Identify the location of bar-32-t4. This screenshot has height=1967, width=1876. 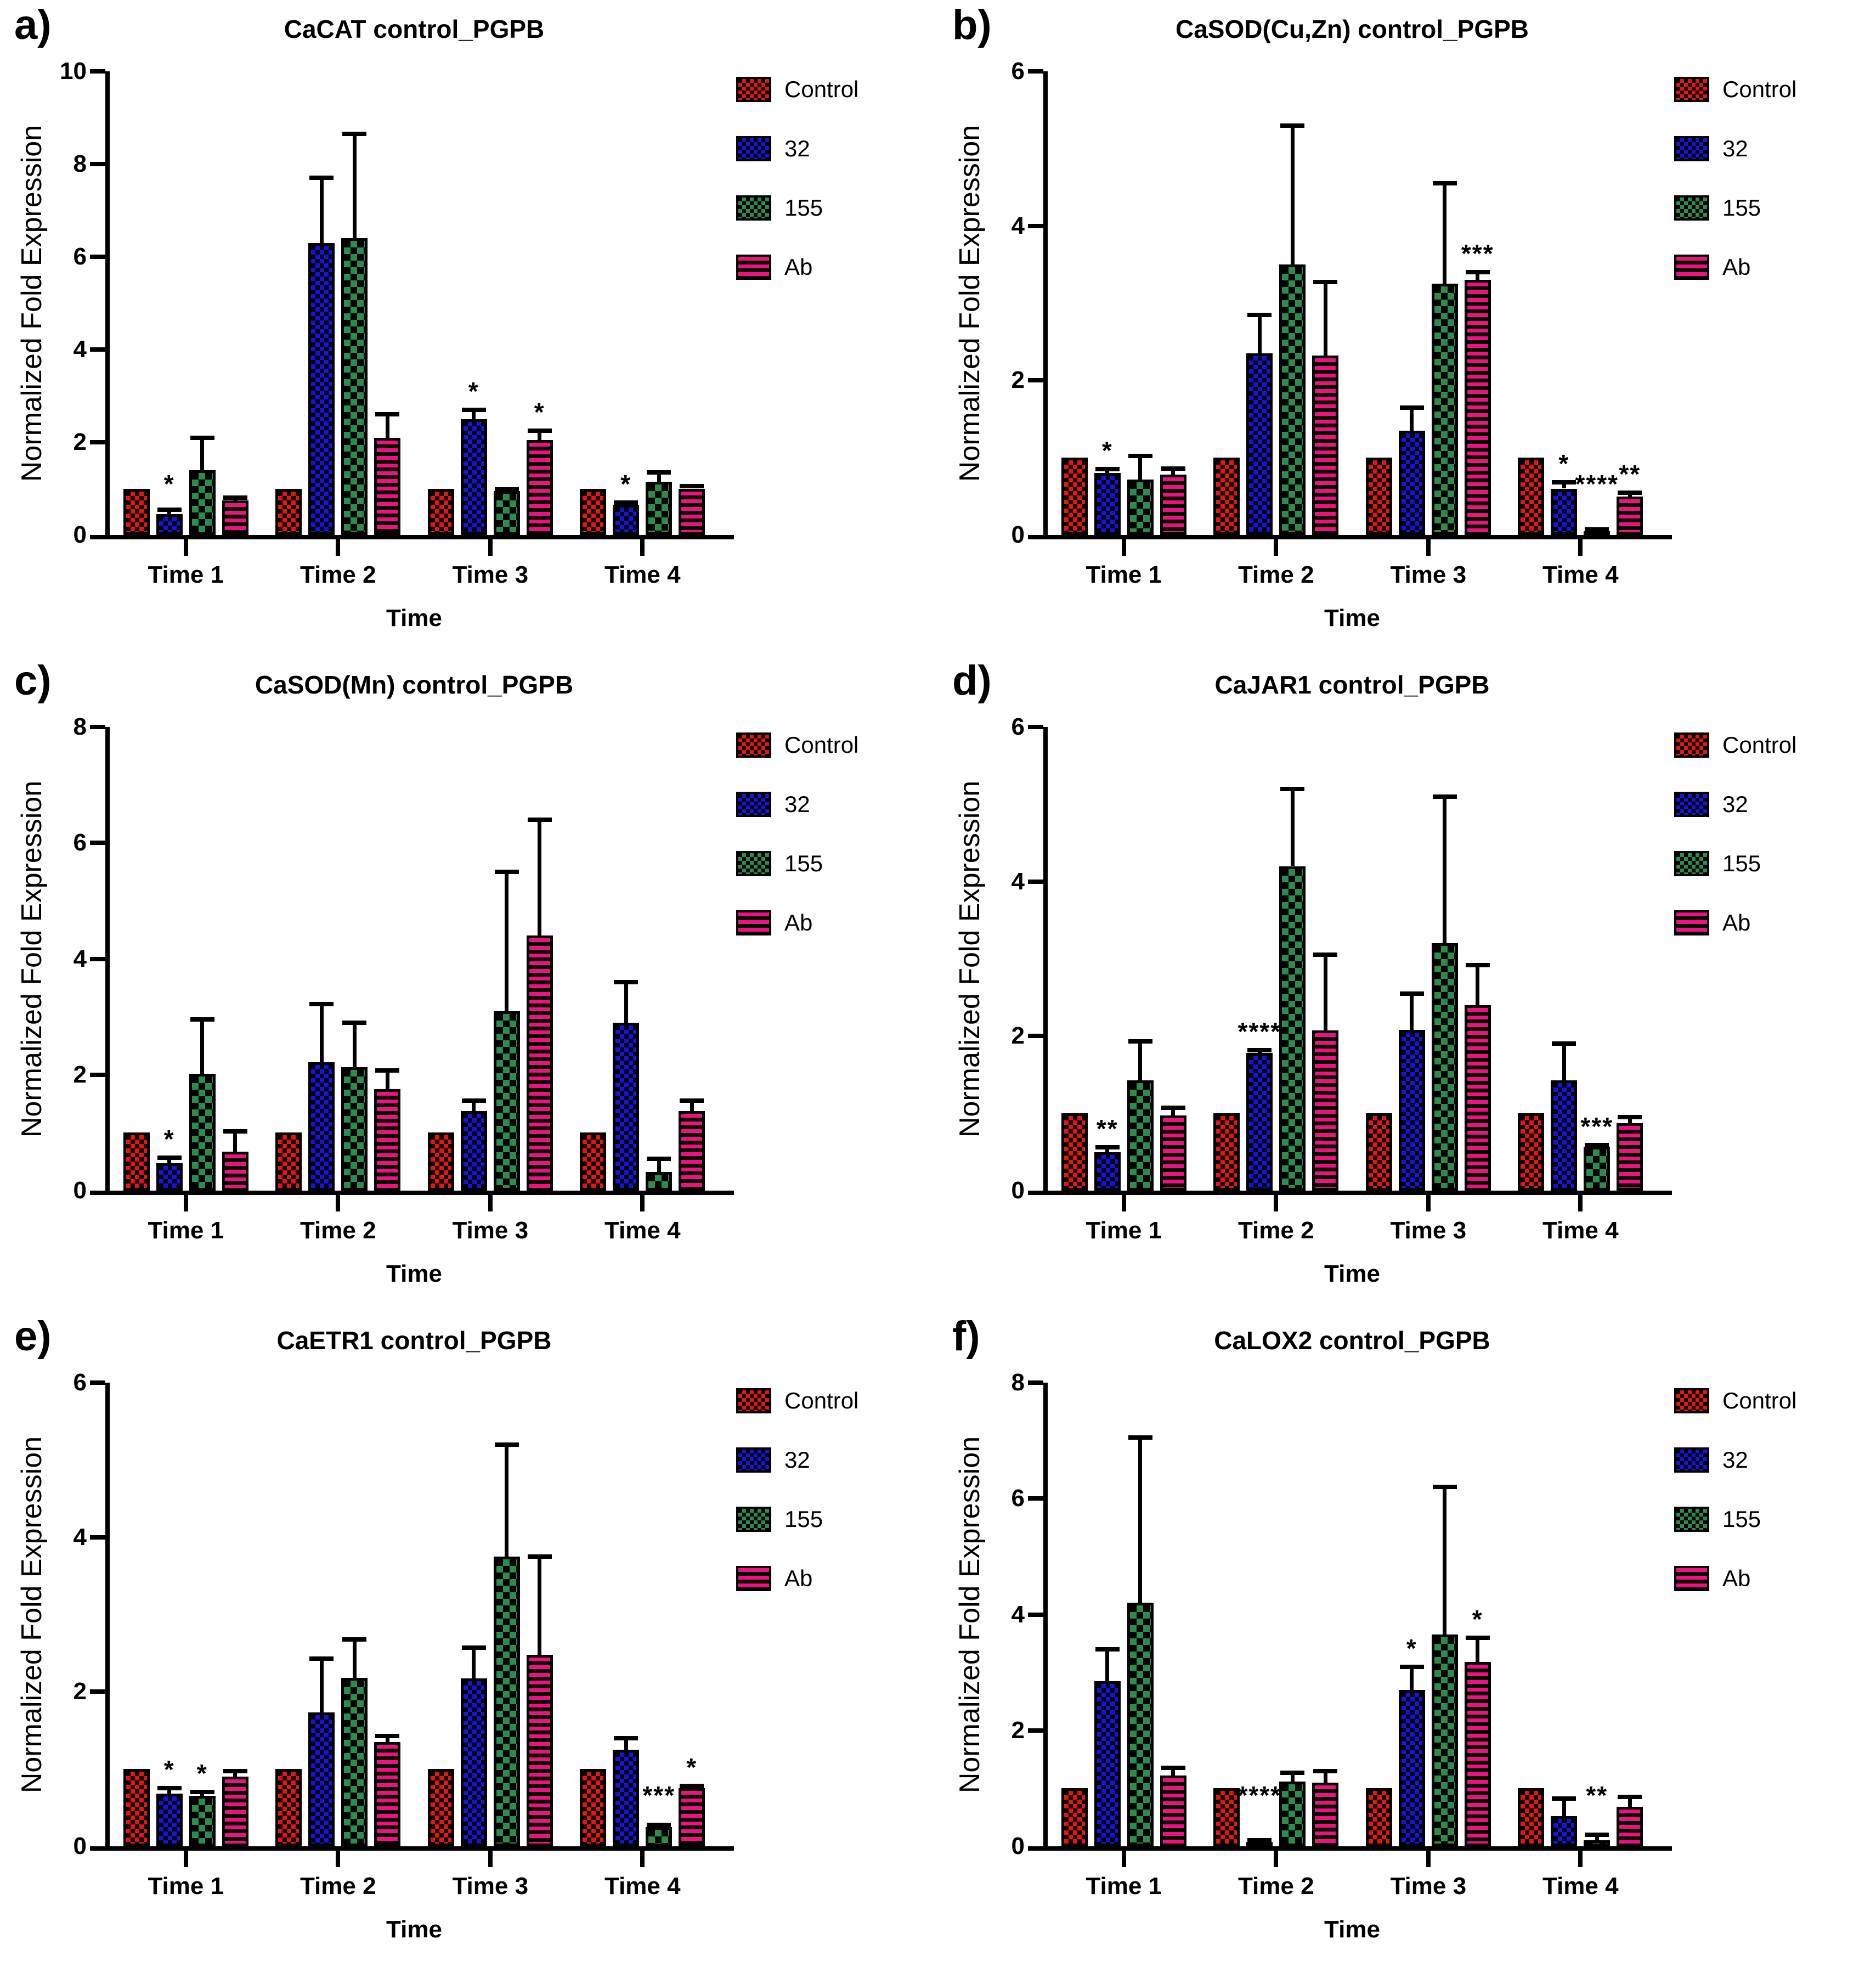
(1565, 1831).